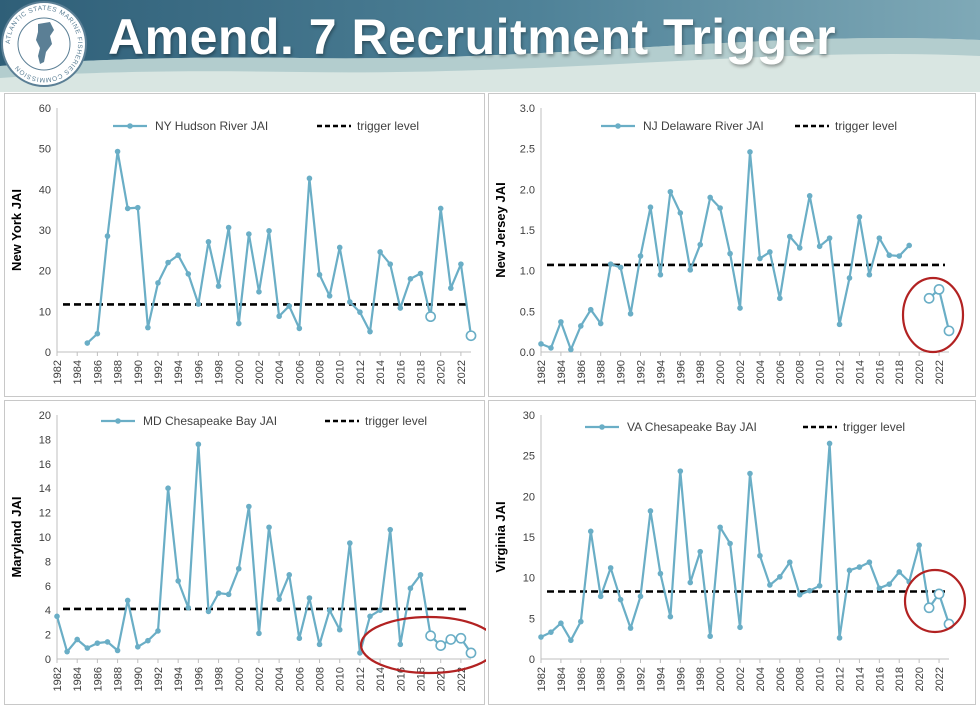  What do you see at coordinates (472, 37) in the screenshot?
I see `slide-title: Amend. 7 Recruitment Trigger` at bounding box center [472, 37].